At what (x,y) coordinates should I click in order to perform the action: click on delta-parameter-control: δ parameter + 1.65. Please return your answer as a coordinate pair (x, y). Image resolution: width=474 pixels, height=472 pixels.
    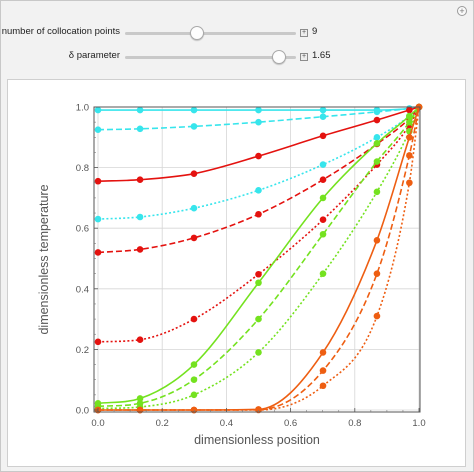
    Looking at the image, I should click on (237, 57).